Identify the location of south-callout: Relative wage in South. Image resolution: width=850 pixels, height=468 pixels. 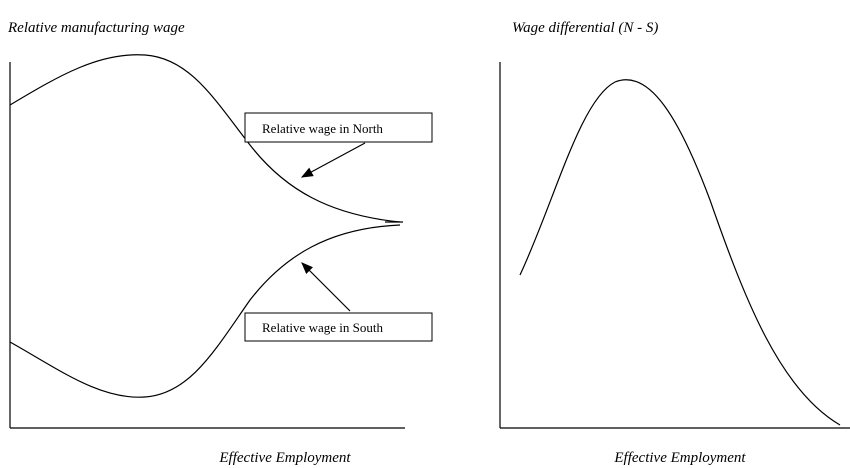
(322, 327).